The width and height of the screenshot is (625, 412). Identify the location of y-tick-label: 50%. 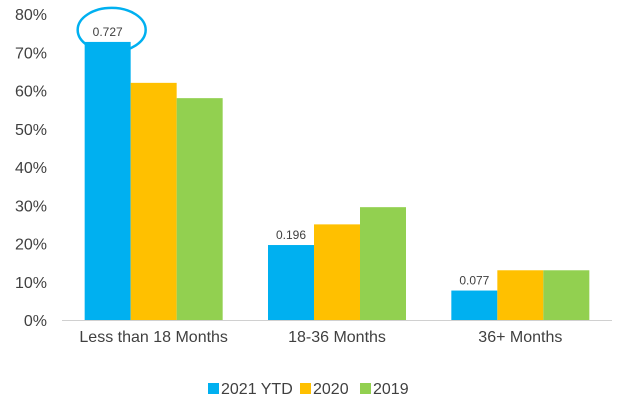
(31, 130).